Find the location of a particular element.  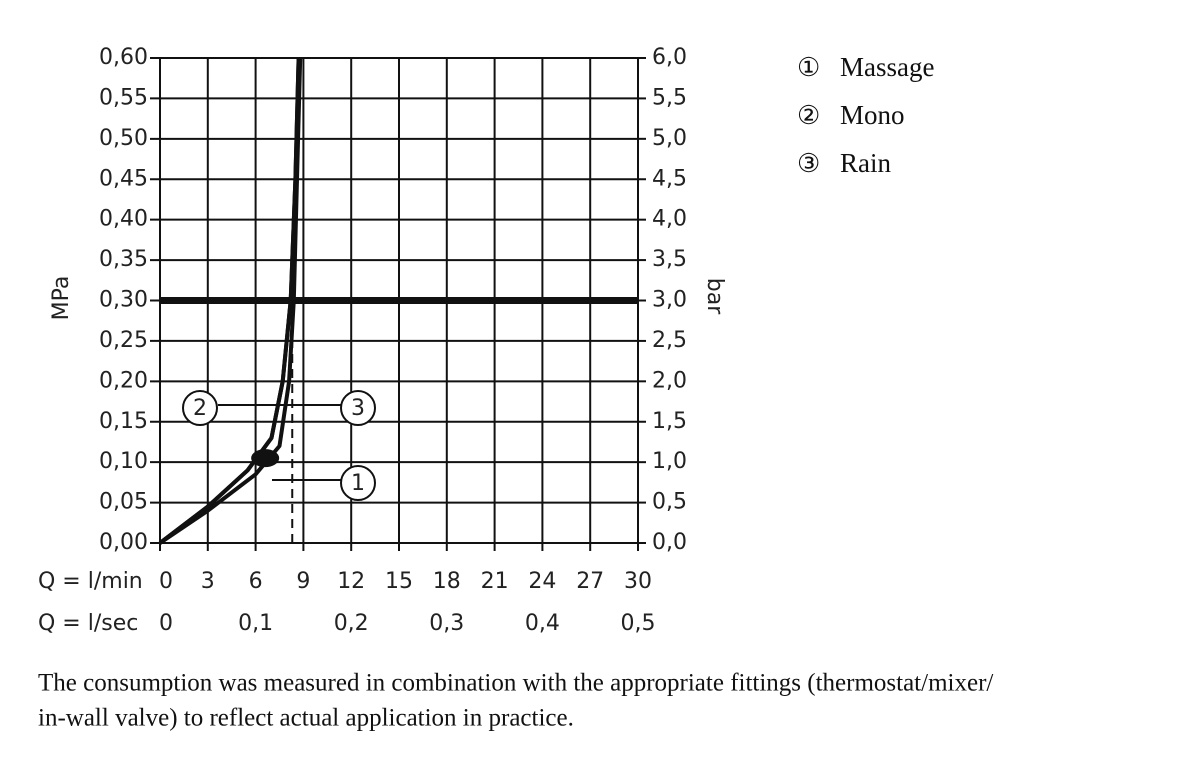

y-axis-label: MPa is located at coordinates (61, 298).